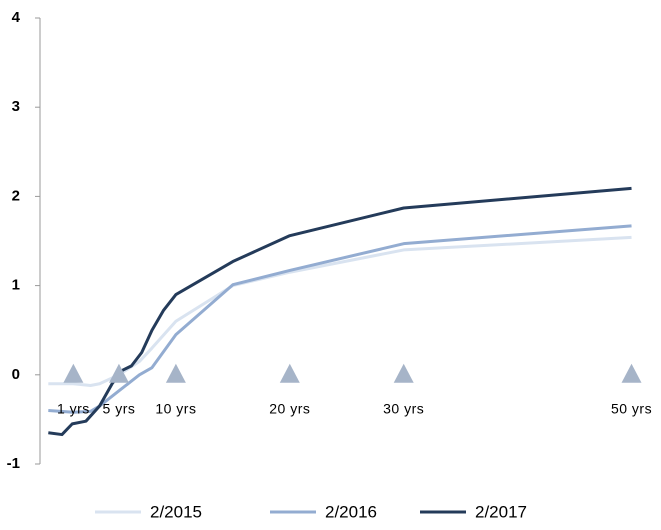 The height and width of the screenshot is (530, 661). I want to click on legend-label: 2/2017, so click(501, 511).